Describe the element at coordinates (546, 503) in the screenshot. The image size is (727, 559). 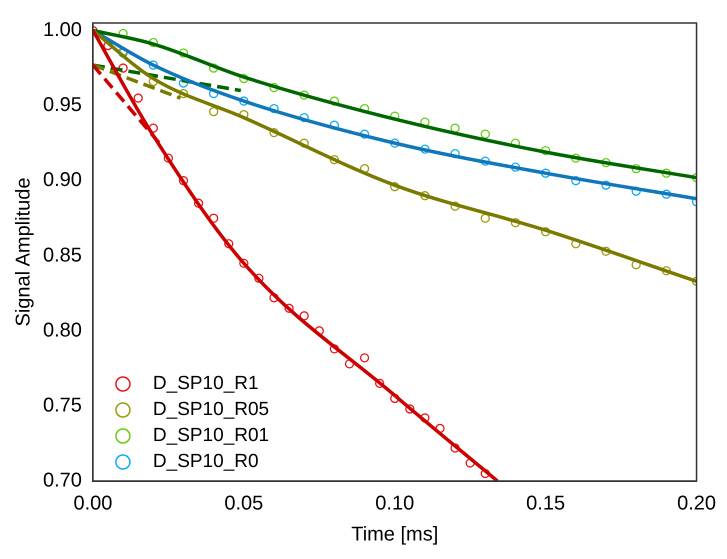
I see `x-tick-label: 0.15` at that location.